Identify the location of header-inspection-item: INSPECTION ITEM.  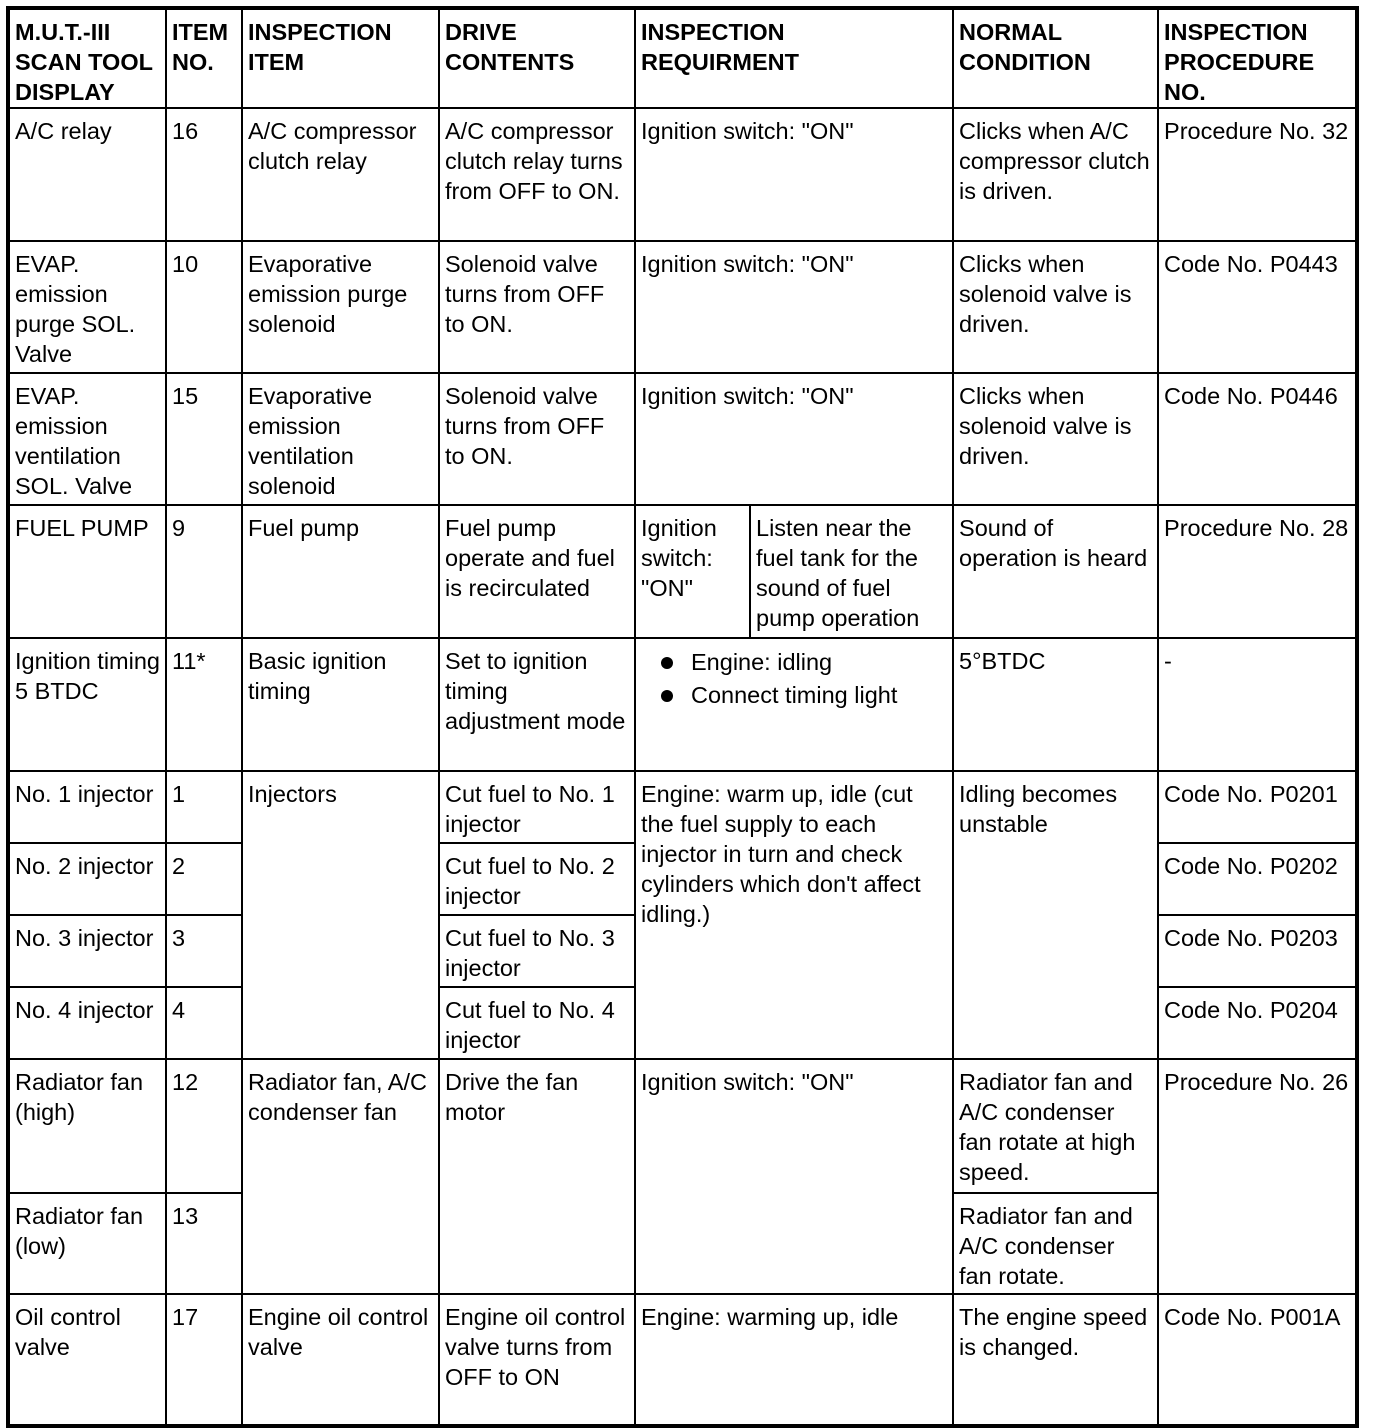
(340, 58).